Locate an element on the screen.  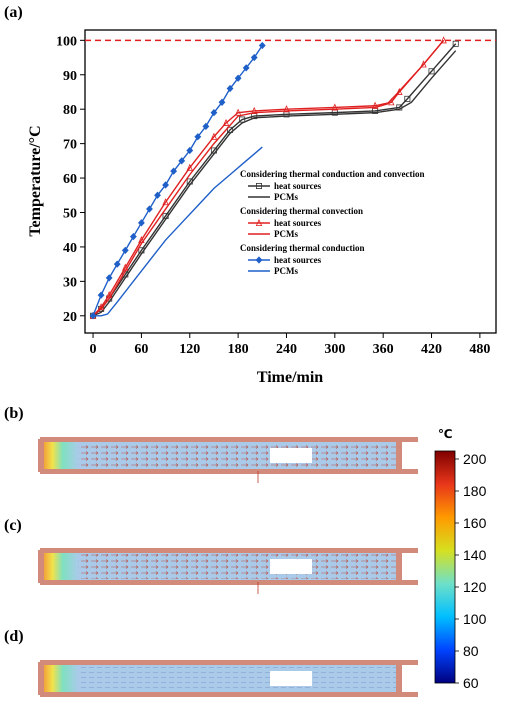
x-tick-label: 180 is located at coordinates (238, 349).